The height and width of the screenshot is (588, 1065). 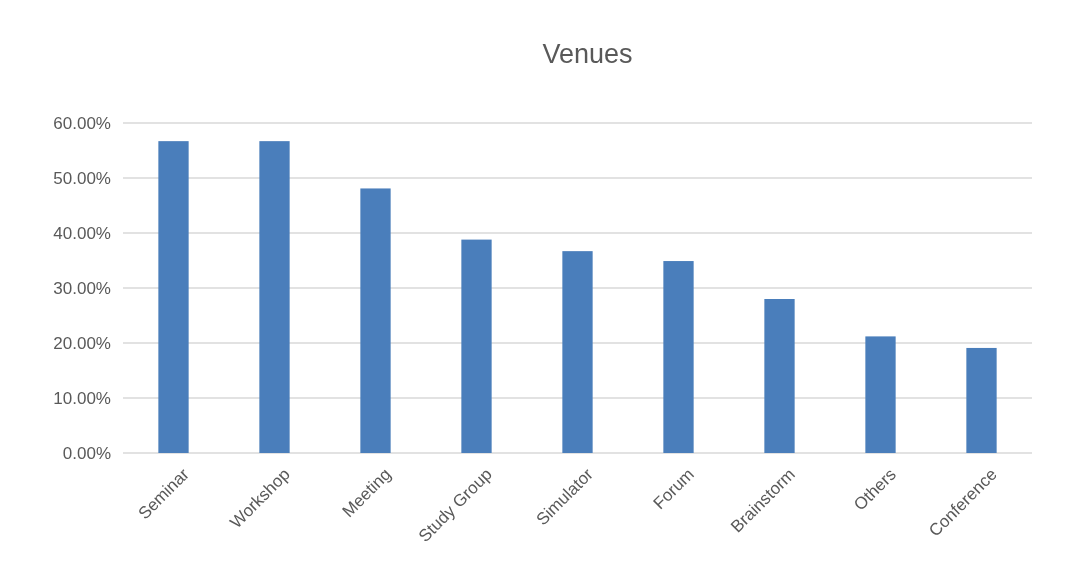 I want to click on y-tick-label: 0.00%, so click(x=86, y=453).